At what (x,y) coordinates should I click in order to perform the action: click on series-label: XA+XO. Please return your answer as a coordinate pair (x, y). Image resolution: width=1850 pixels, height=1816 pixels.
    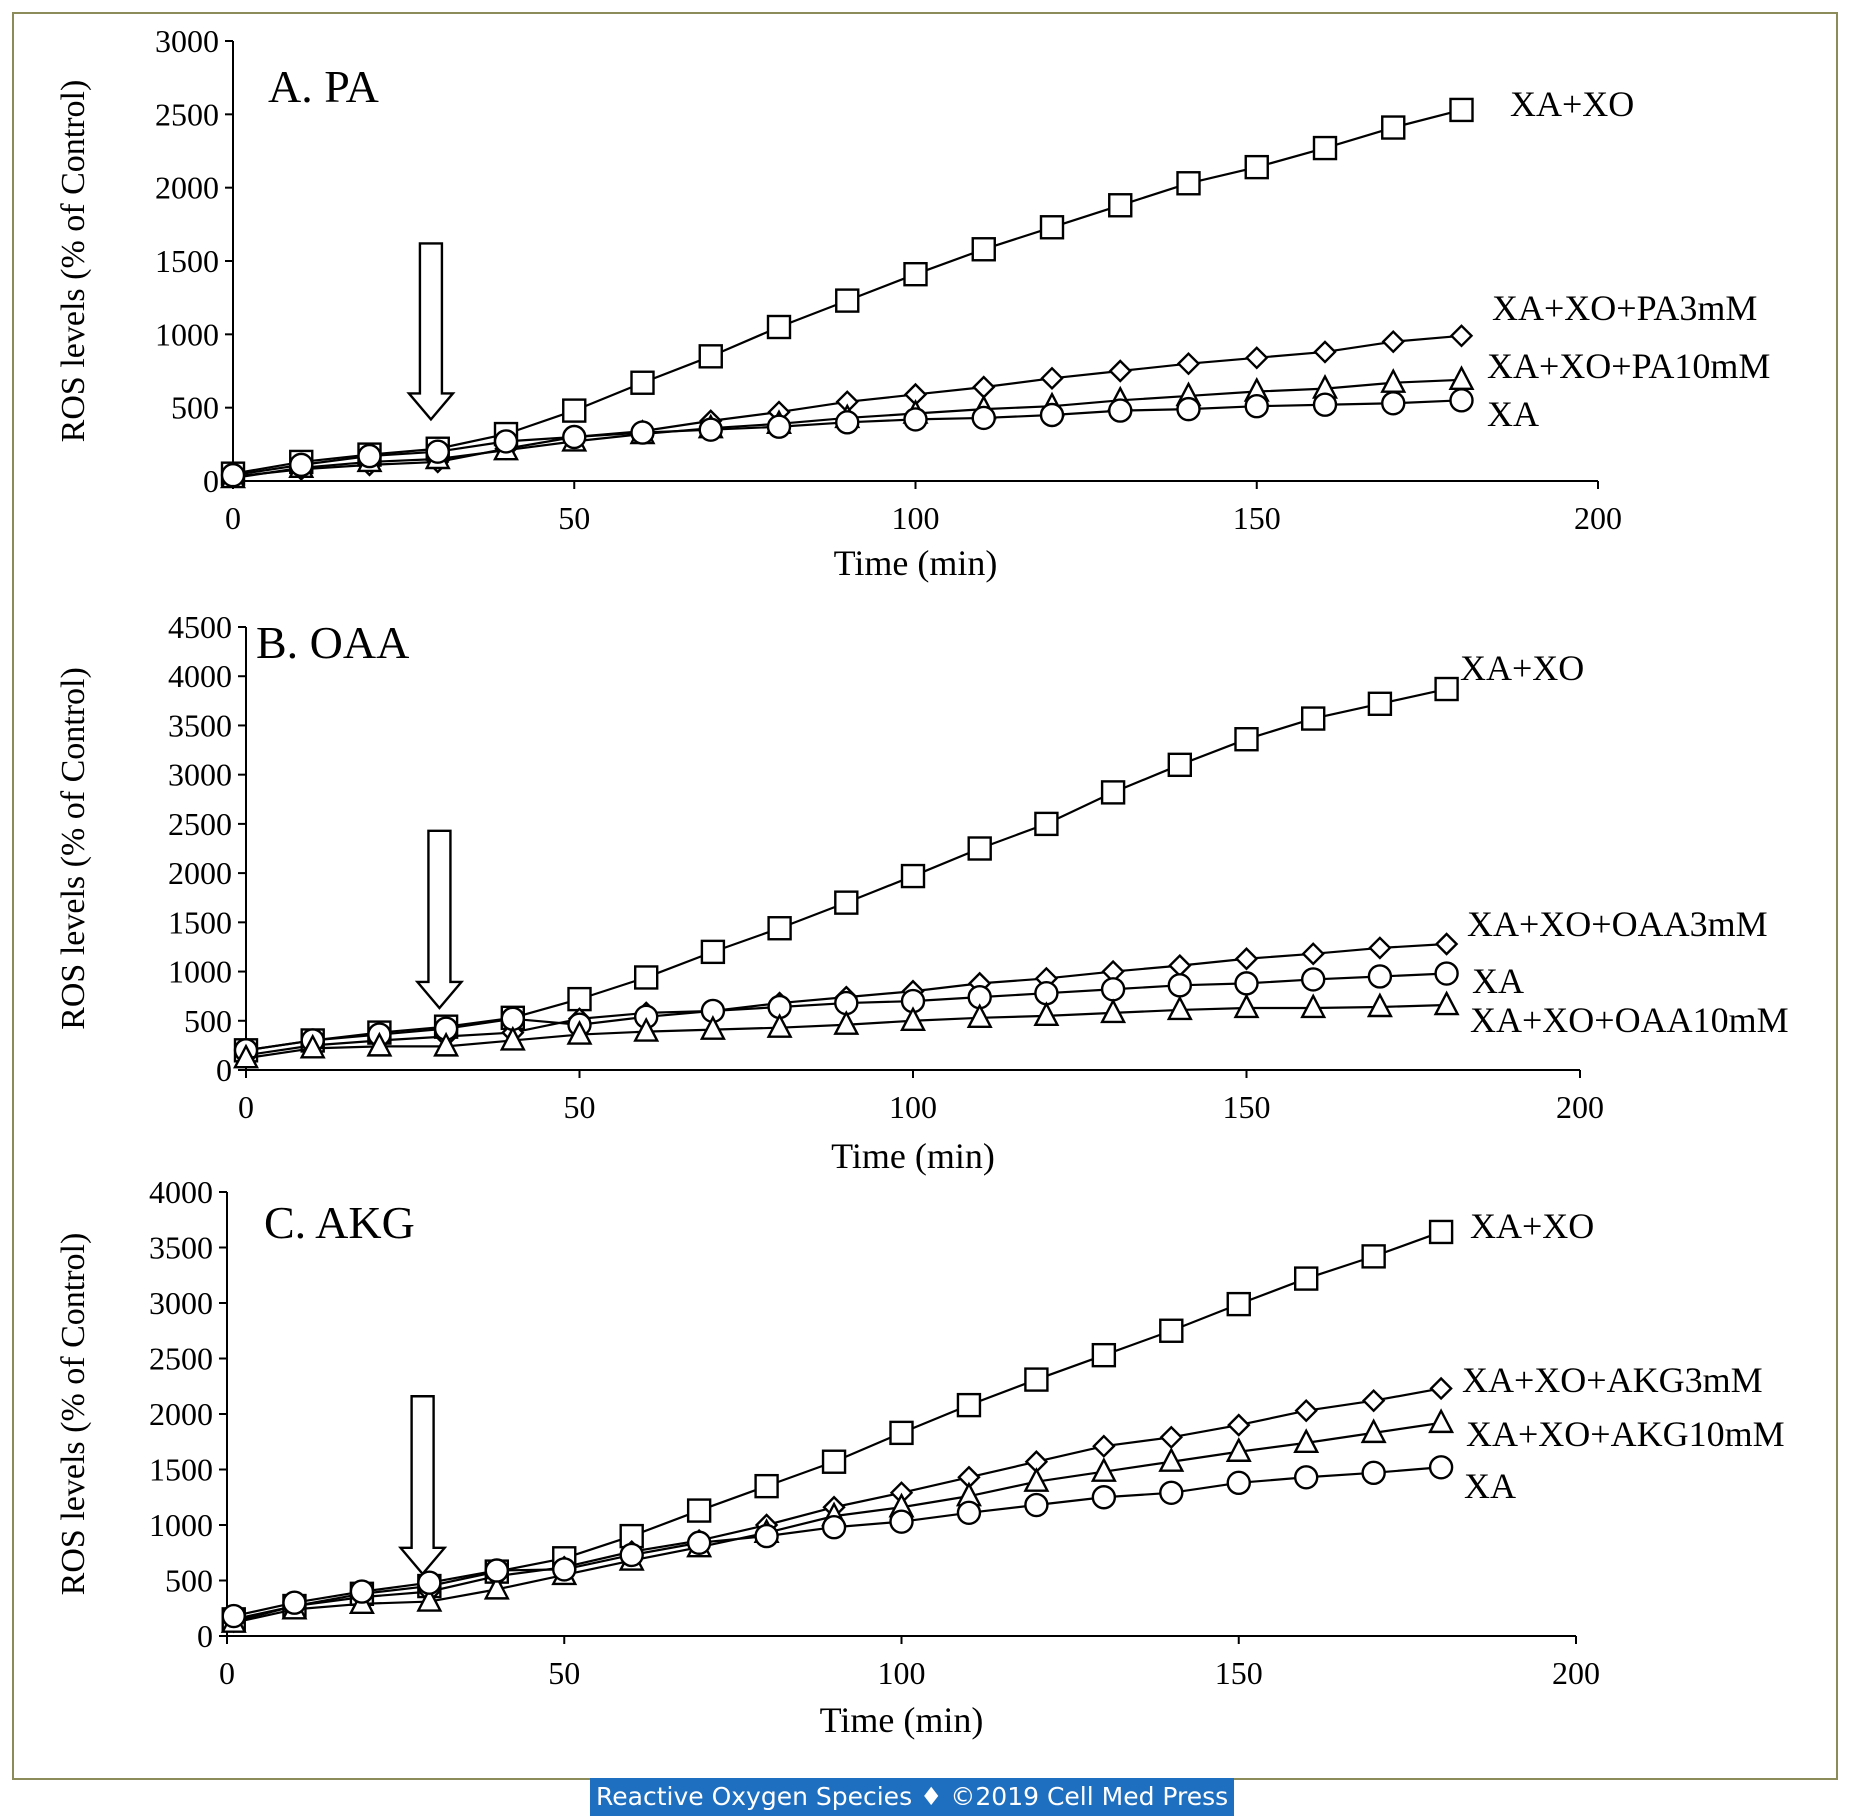
    Looking at the image, I should click on (1522, 668).